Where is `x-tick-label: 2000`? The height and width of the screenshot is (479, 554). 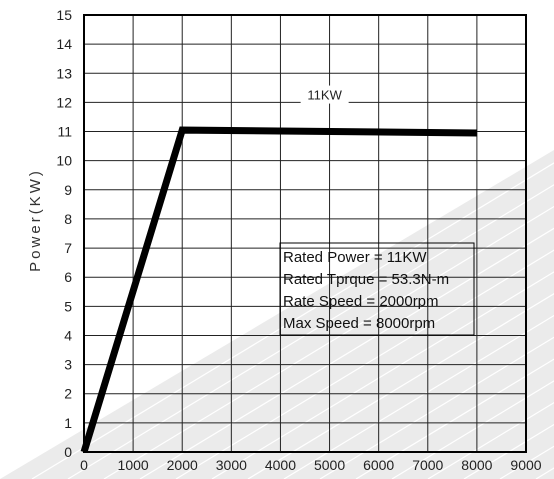 x-tick-label: 2000 is located at coordinates (182, 465).